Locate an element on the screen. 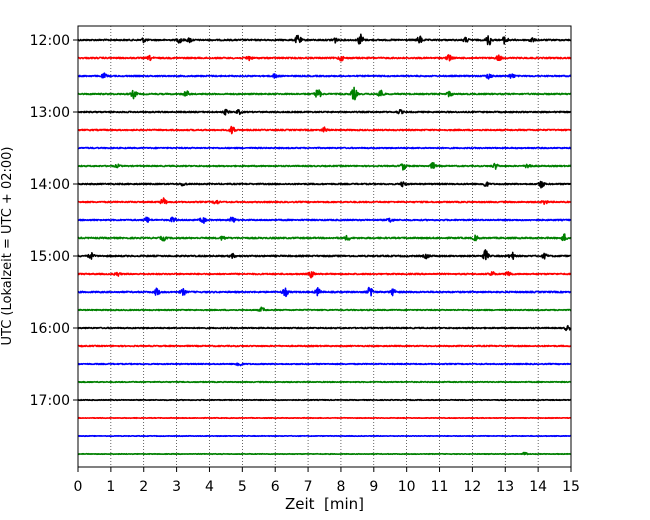  x-tick-label-15: 15 is located at coordinates (571, 487).